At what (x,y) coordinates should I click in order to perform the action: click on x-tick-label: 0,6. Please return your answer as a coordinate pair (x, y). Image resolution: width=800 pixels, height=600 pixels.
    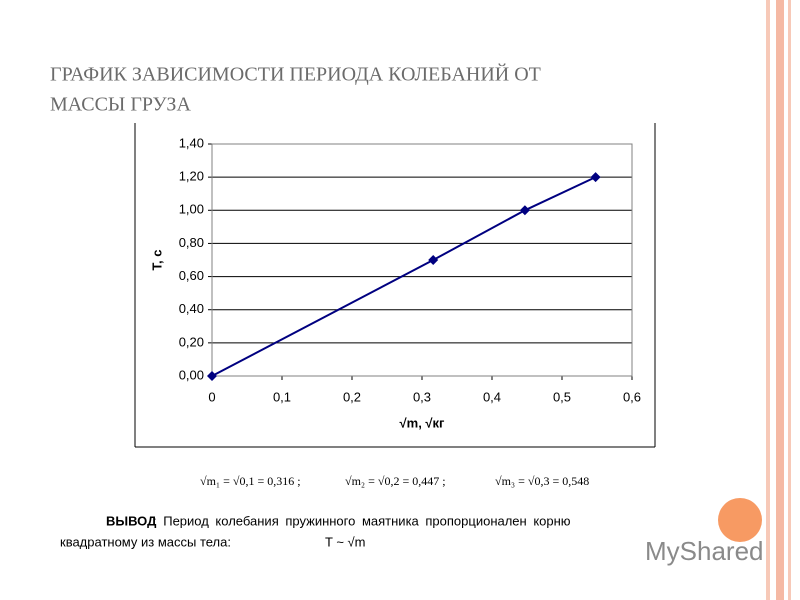
    Looking at the image, I should click on (632, 396).